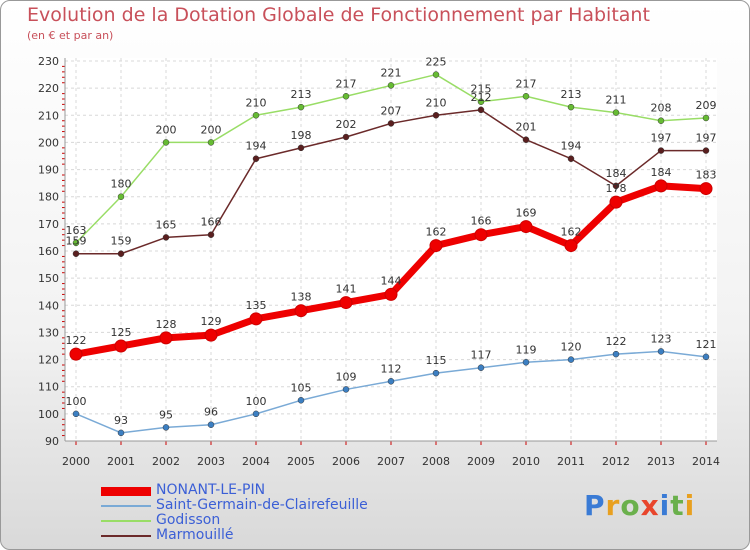 The image size is (750, 550). Describe the element at coordinates (166, 461) in the screenshot. I see `x-tick-label: 2002` at that location.